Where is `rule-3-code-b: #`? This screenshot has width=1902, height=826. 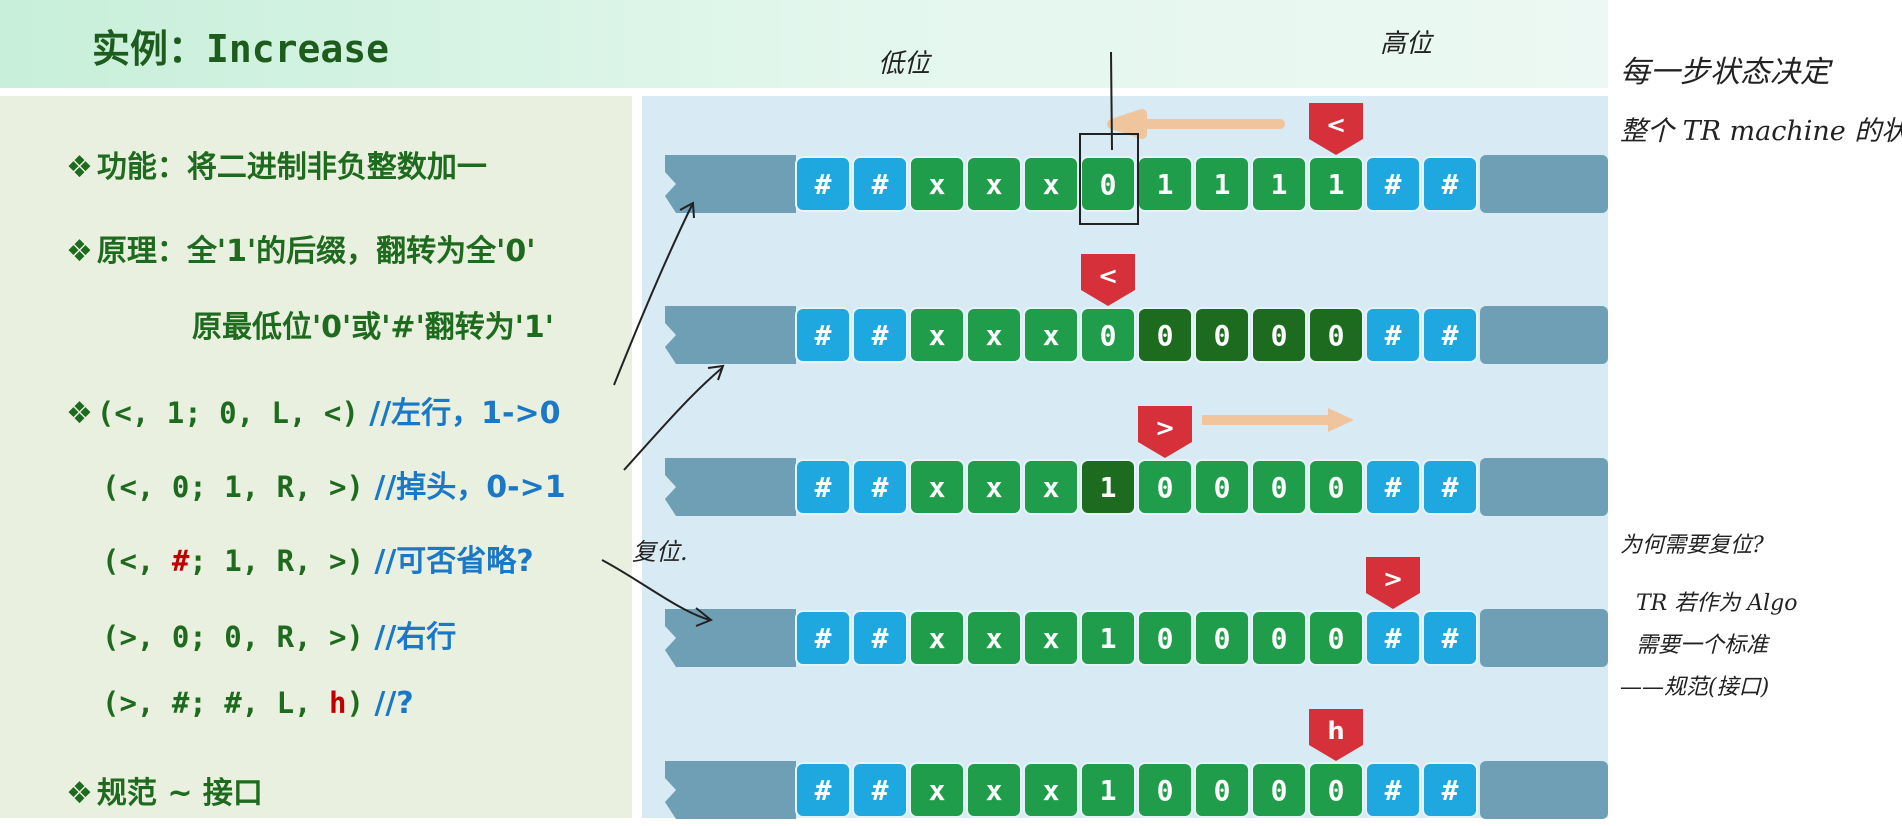 rule-3-code-b: # is located at coordinates (180, 561).